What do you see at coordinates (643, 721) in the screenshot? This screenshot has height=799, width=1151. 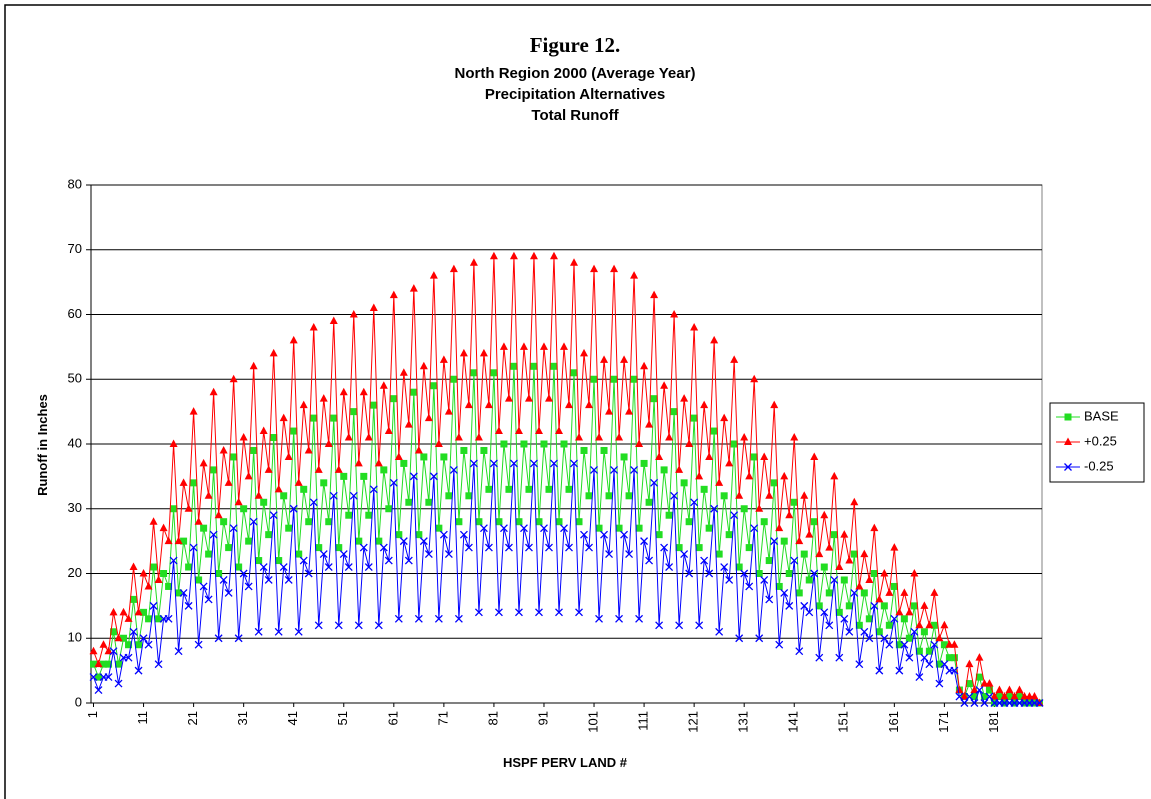 I see `x-tick-label: 111` at bounding box center [643, 721].